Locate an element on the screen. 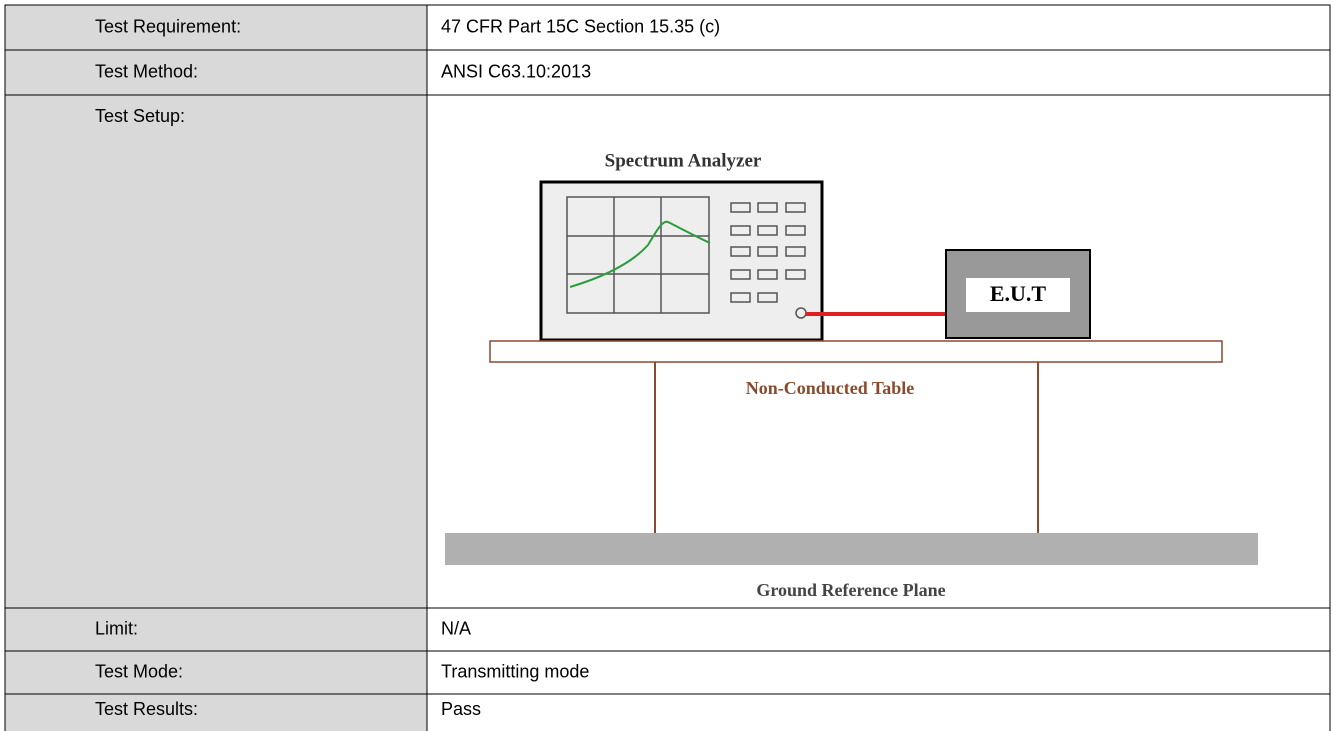 The height and width of the screenshot is (731, 1333). row-label: Test Method: is located at coordinates (146, 71).